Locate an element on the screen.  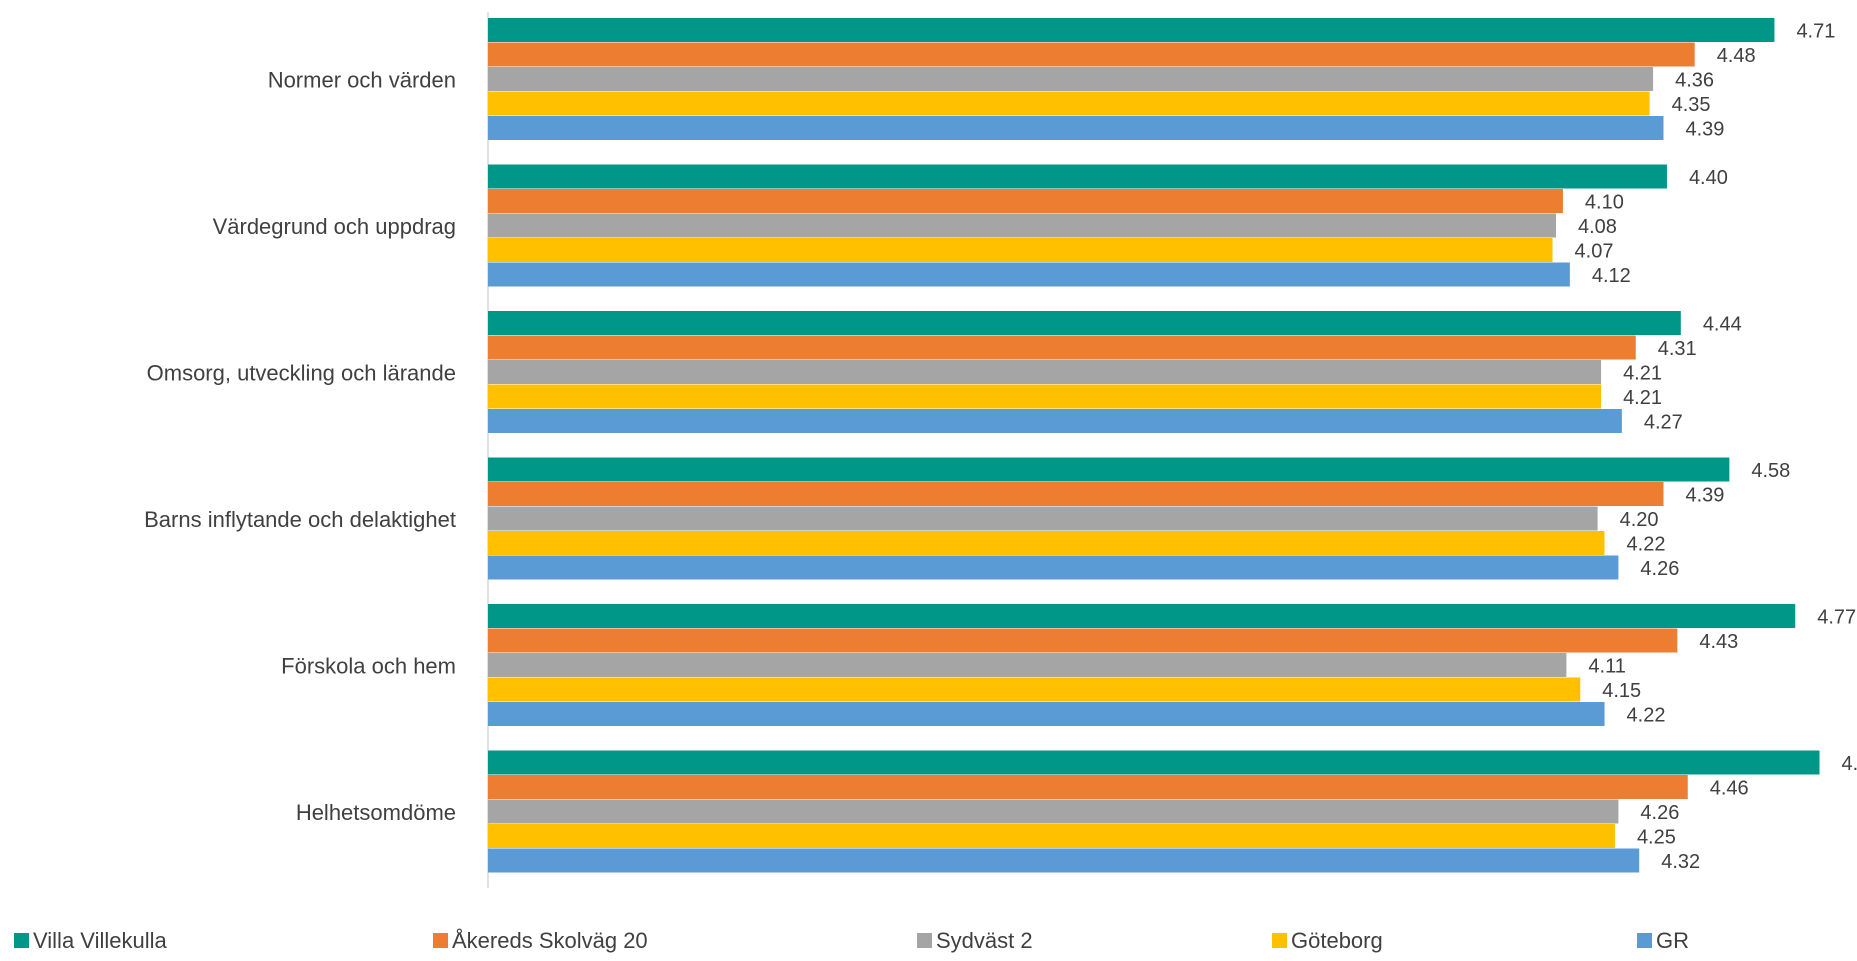
data-label: 4.77 is located at coordinates (1836, 617).